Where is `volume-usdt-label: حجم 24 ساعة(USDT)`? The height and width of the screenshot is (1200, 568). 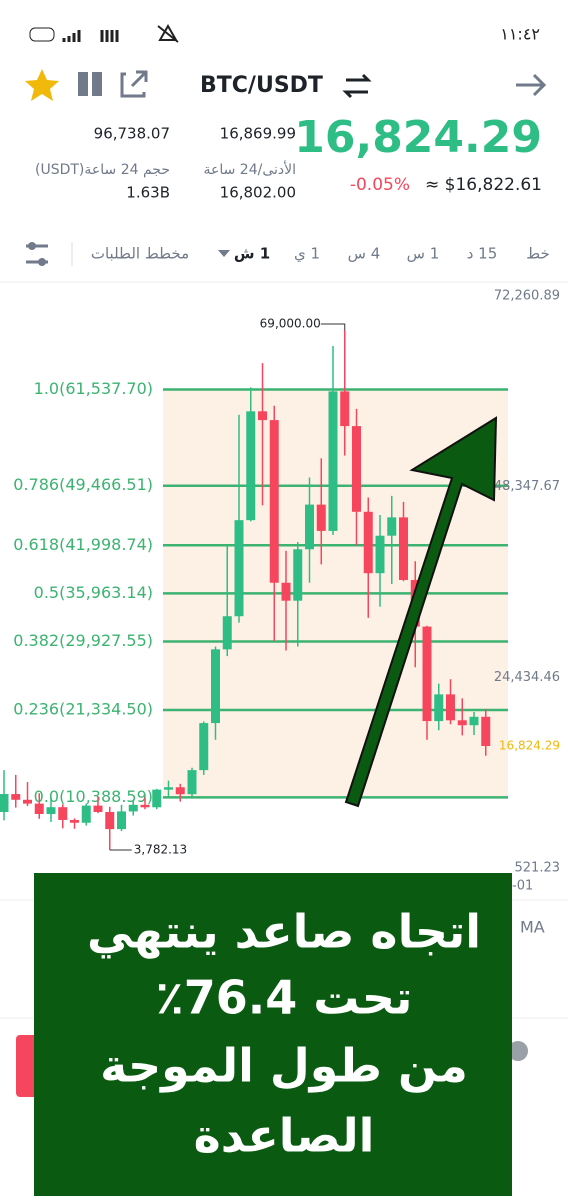
volume-usdt-label: حجم 24 ساعة(USDT) is located at coordinates (102, 170).